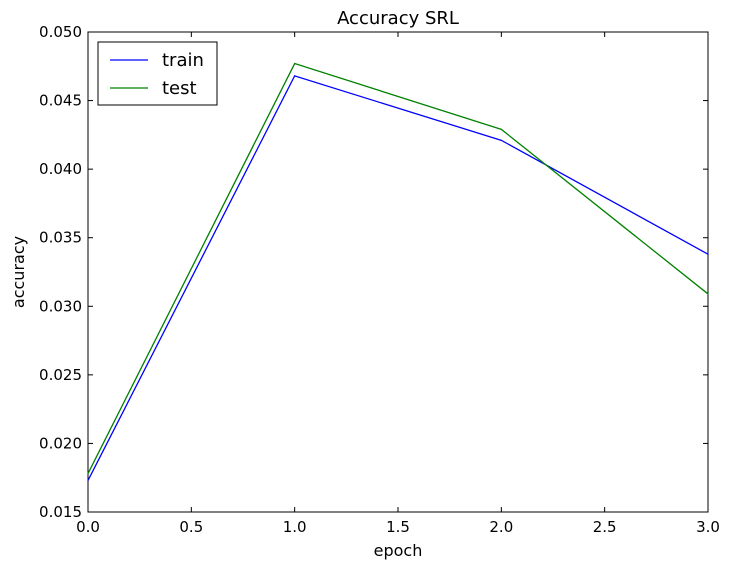  I want to click on x-tick-label: 0.0, so click(88, 527).